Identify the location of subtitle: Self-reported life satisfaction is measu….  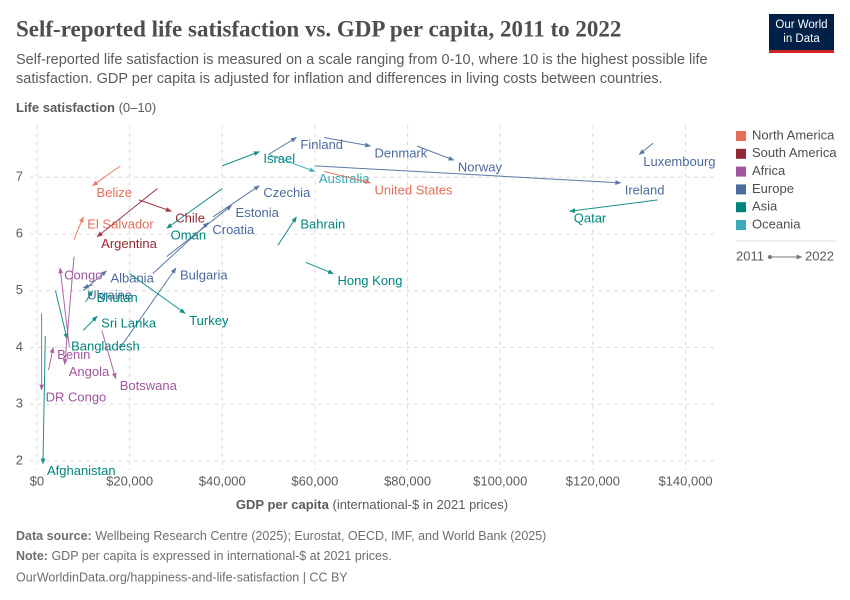
(362, 60).